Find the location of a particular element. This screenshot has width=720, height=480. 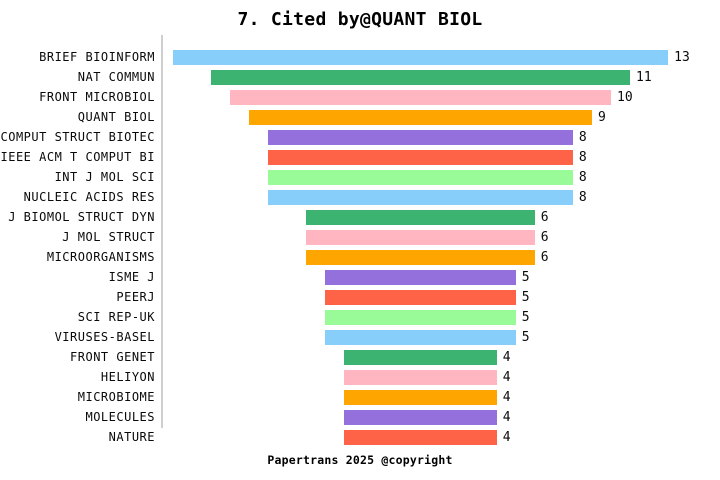

value-label: 9 is located at coordinates (601, 117).